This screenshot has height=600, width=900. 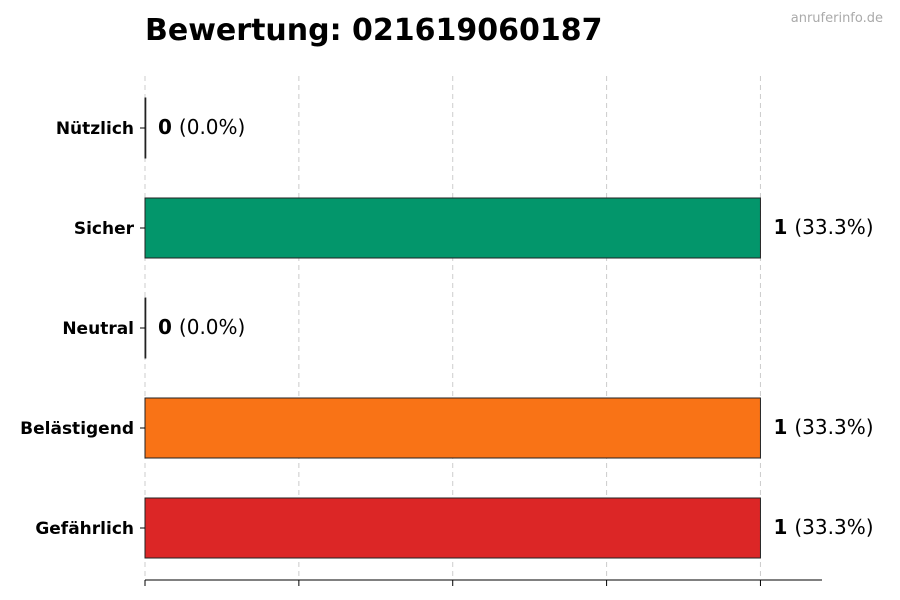 What do you see at coordinates (165, 327) in the screenshot?
I see `value-count-2: 0` at bounding box center [165, 327].